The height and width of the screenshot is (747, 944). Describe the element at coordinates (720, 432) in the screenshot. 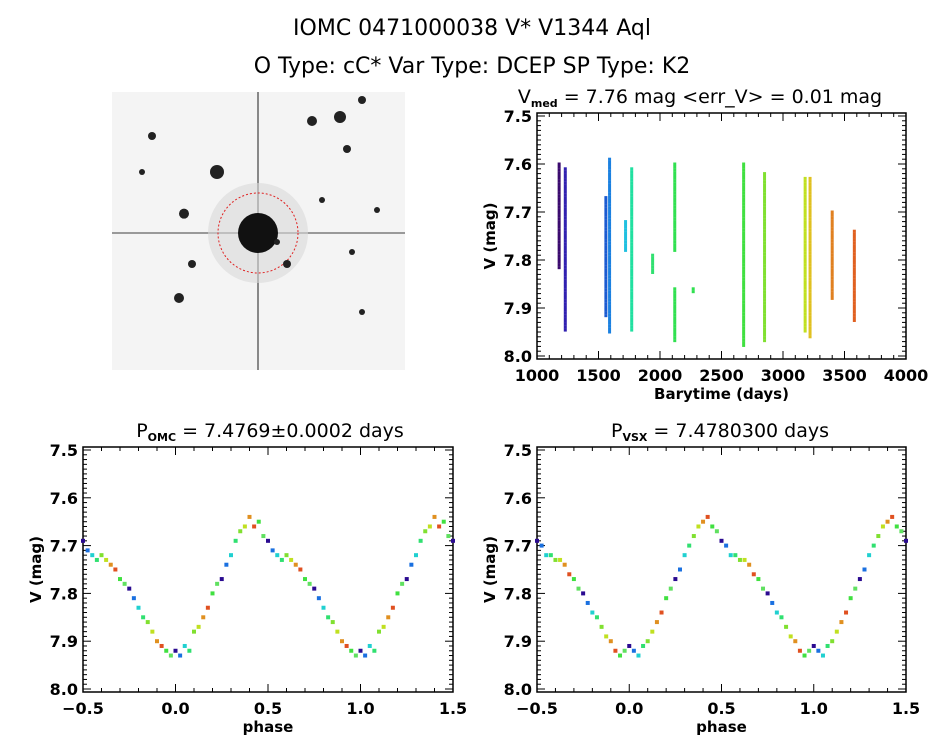

I see `chart-title-vsx: PVSX = 7.4780300 days` at that location.